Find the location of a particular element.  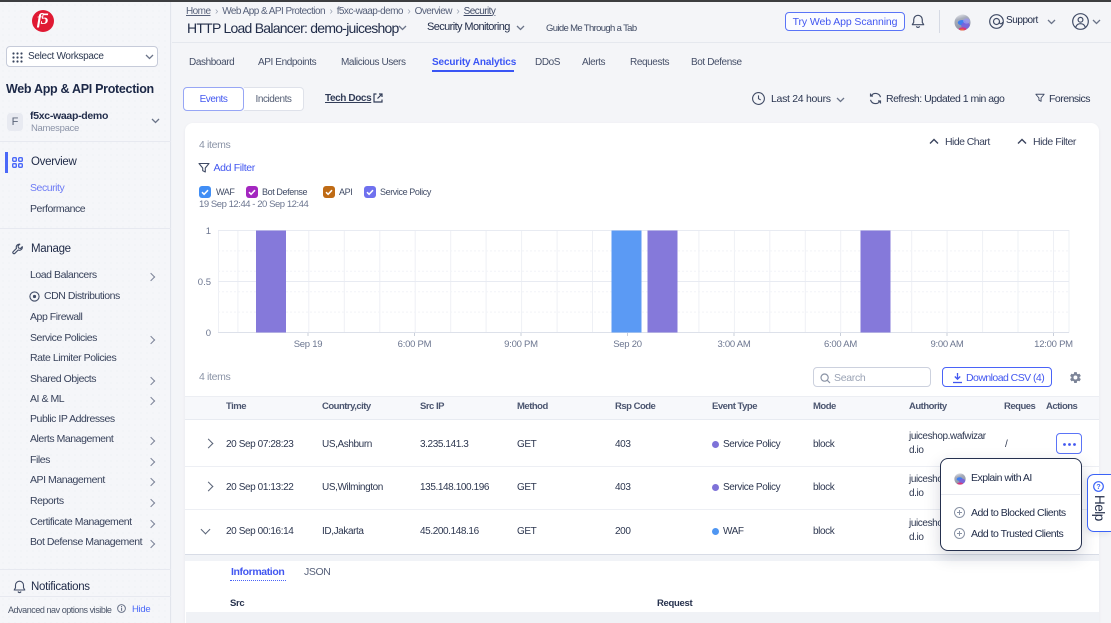

svg-text: 9:00 AM is located at coordinates (946, 344).